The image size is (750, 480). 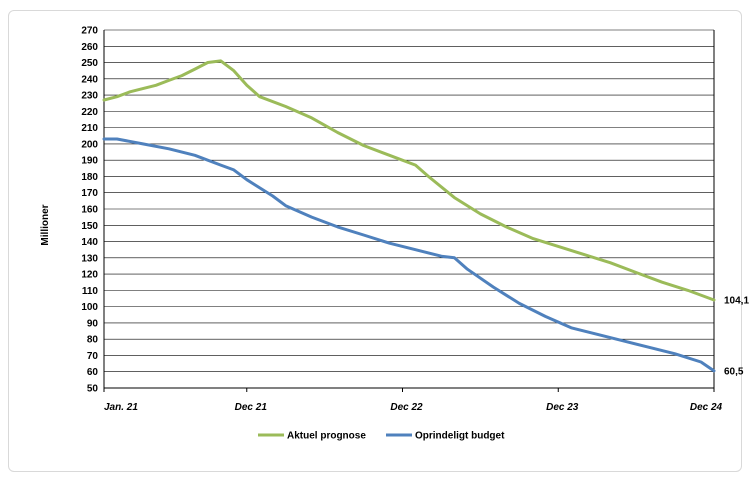 I want to click on series-end-label: 60,5, so click(x=734, y=371).